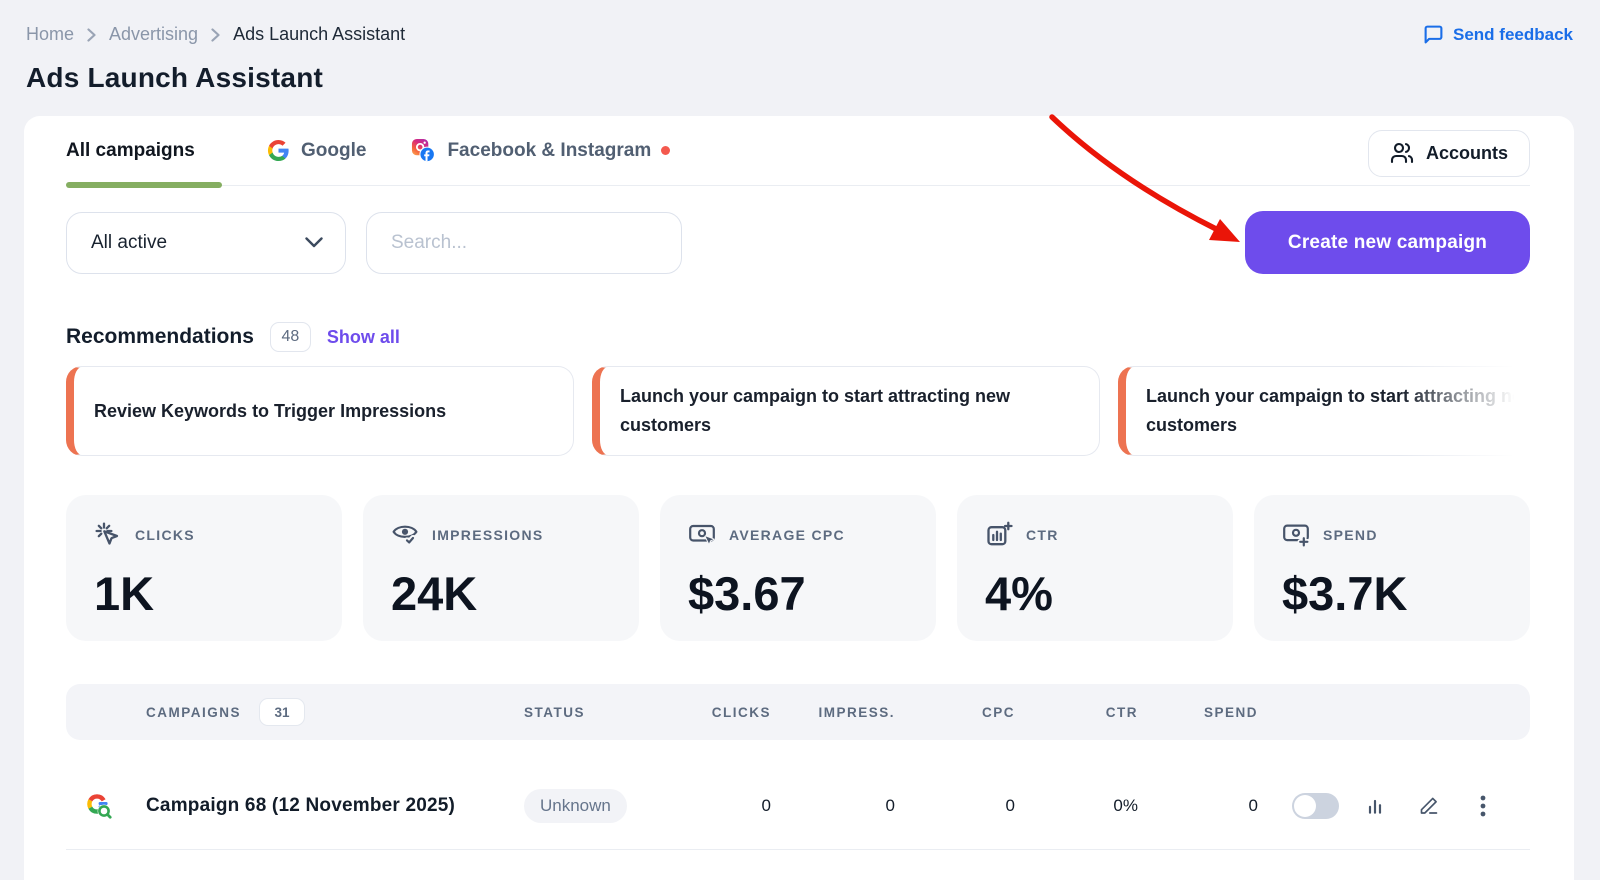  Describe the element at coordinates (165, 535) in the screenshot. I see `stat-label: CLICKS` at that location.